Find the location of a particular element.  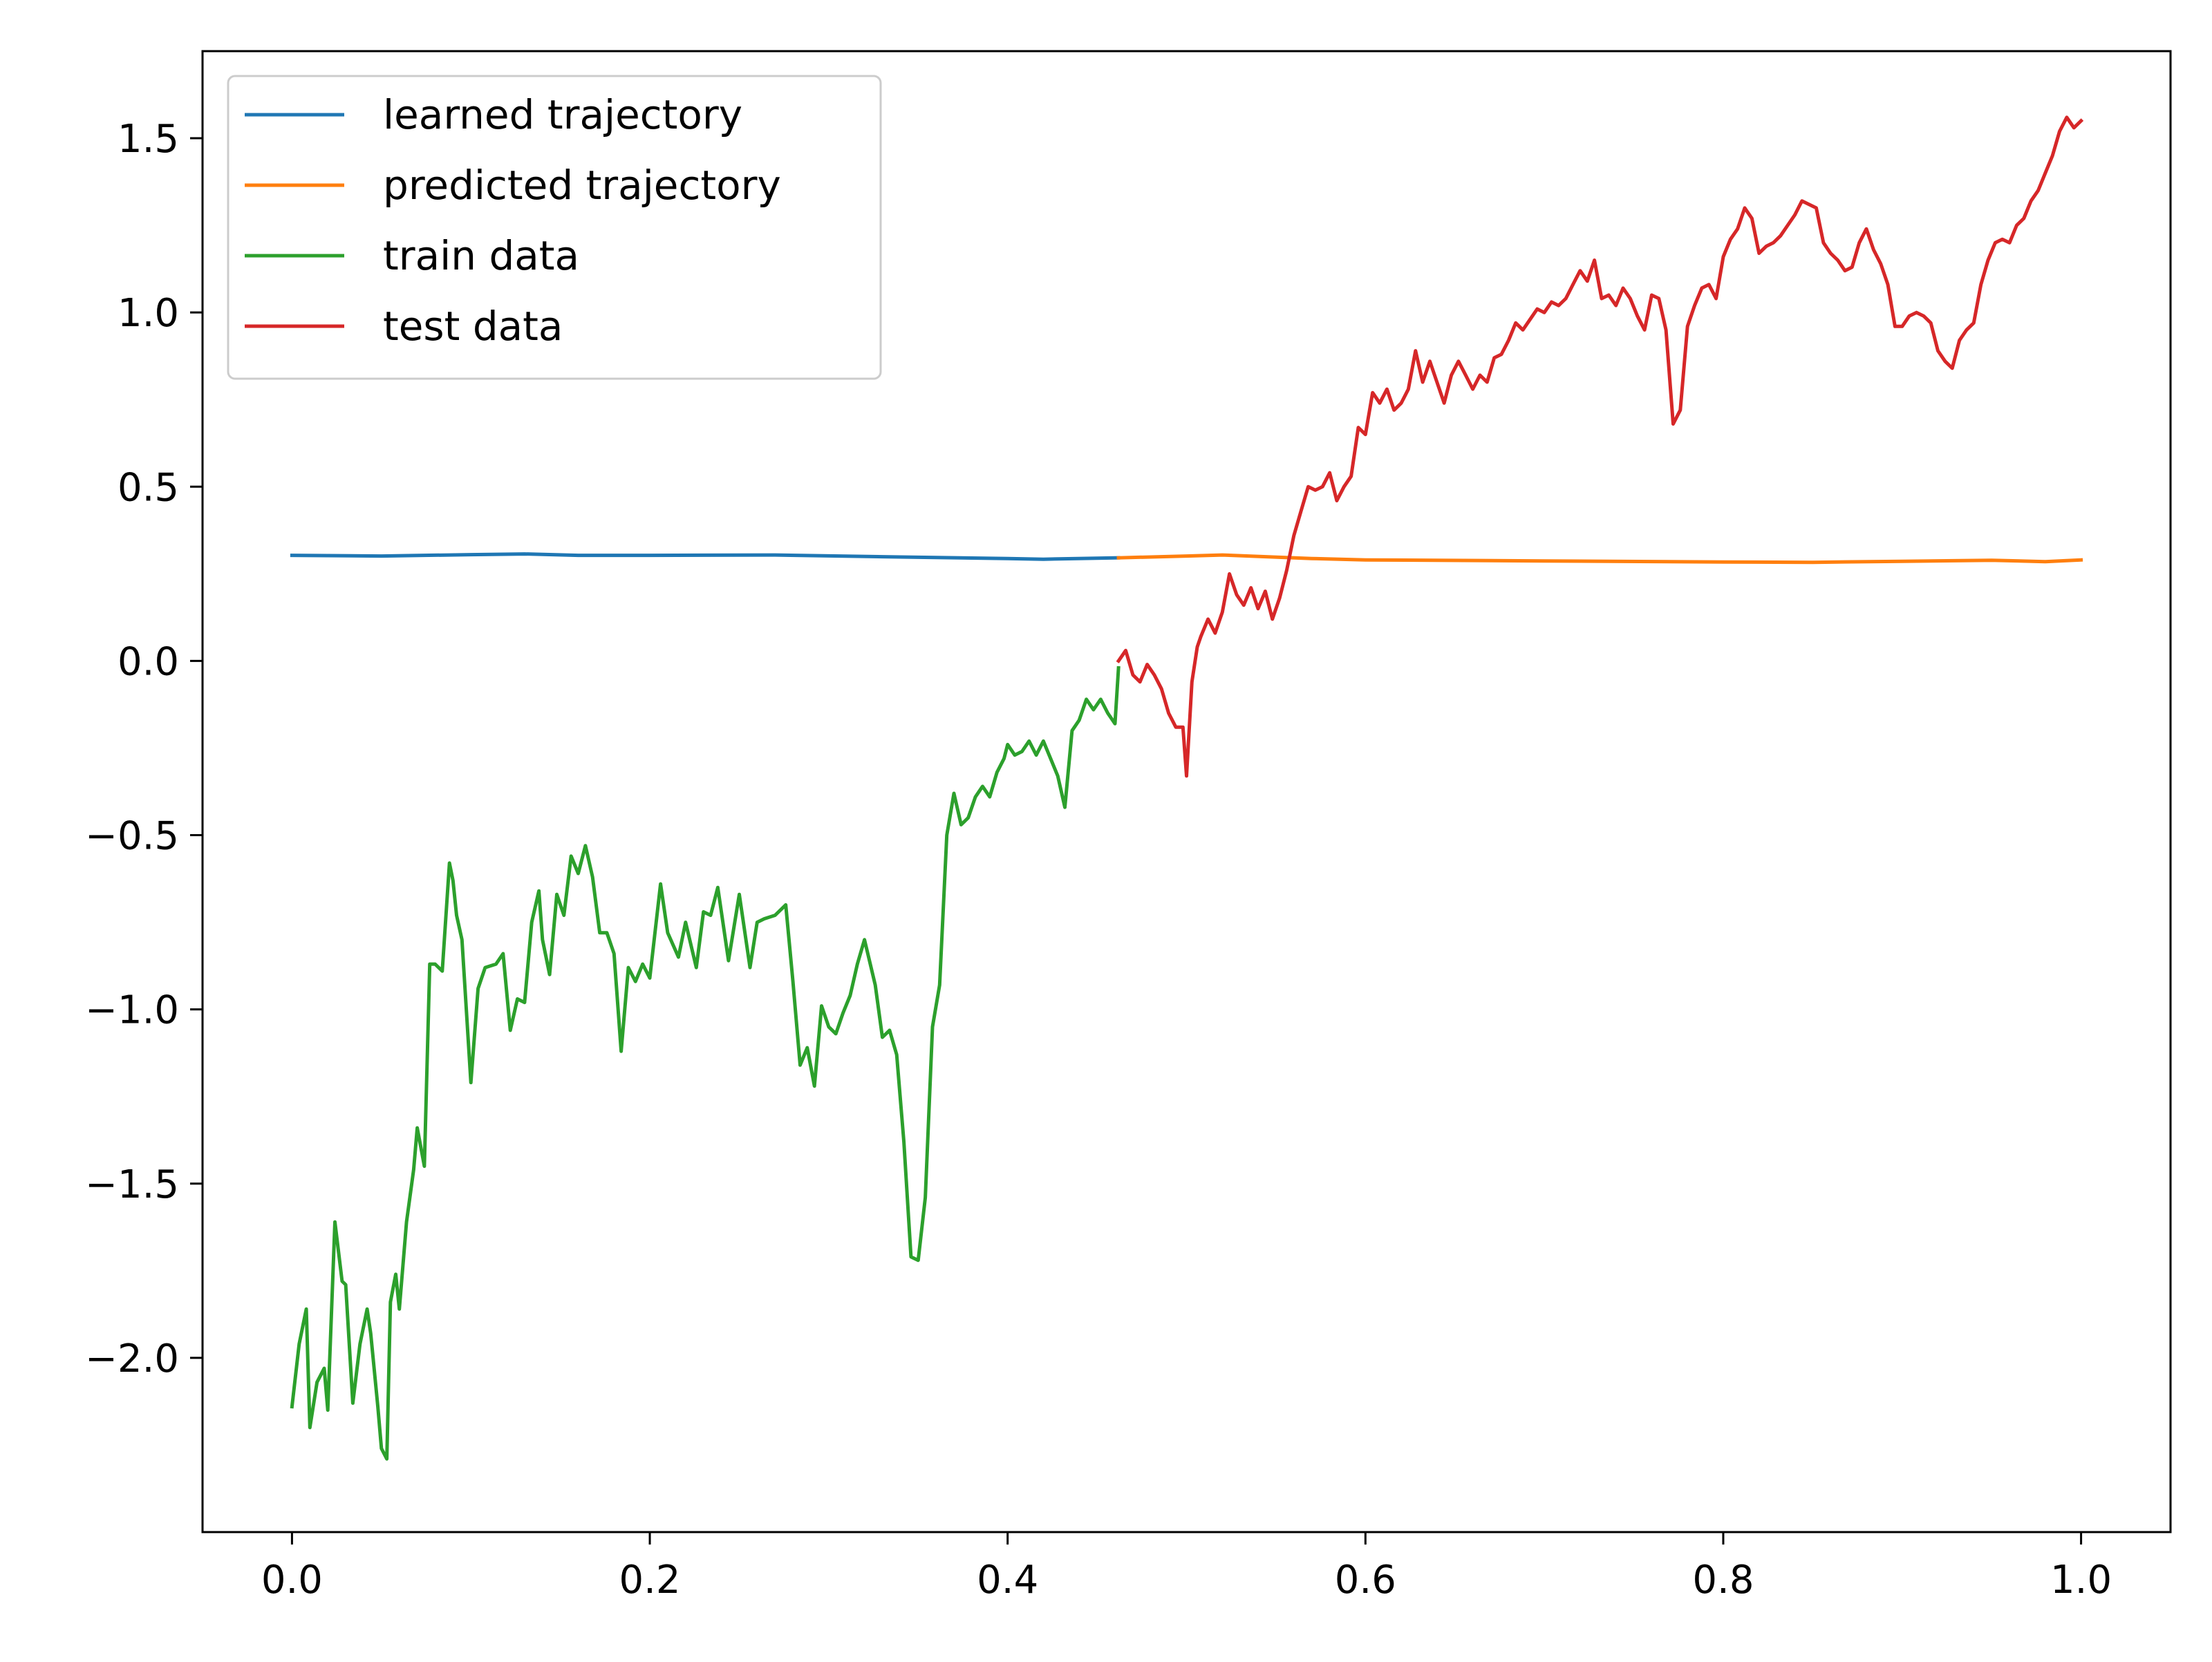

y-tick-label: 1.5 is located at coordinates (148, 139).